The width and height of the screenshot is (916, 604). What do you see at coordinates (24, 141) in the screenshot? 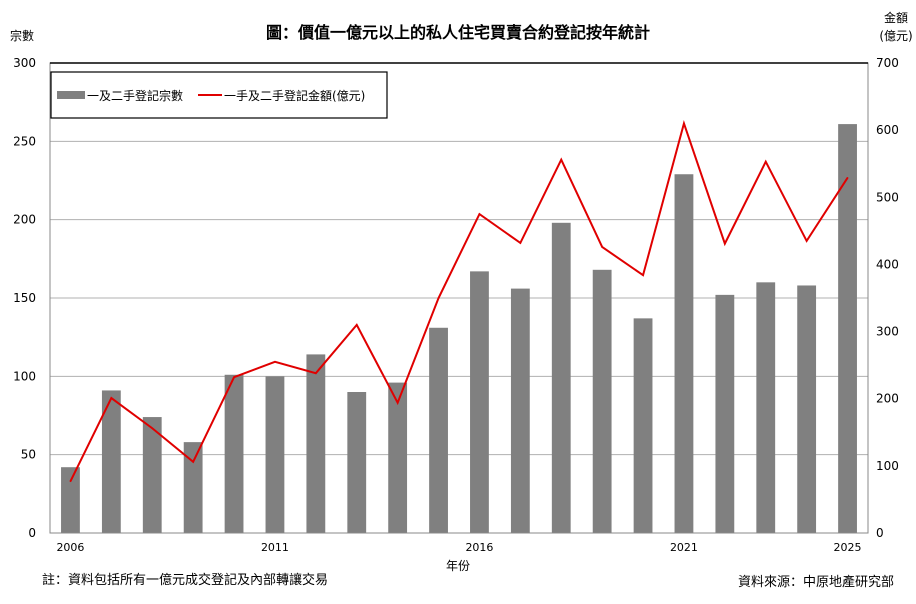
I see `left-tick-label: 250` at bounding box center [24, 141].